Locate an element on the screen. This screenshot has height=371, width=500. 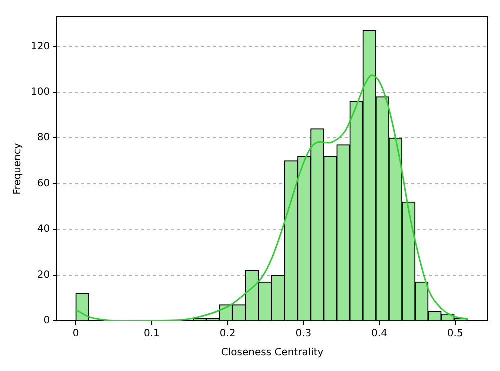
y-tick-label: 120 is located at coordinates (40, 46).